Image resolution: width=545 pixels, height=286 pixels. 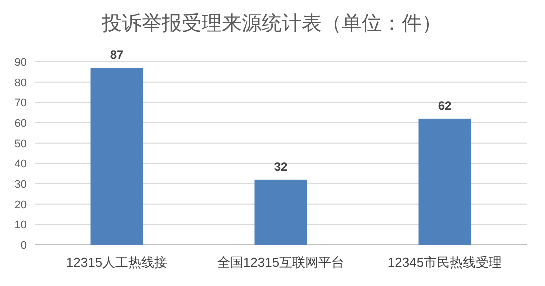 I want to click on data-label: 87, so click(x=117, y=55).